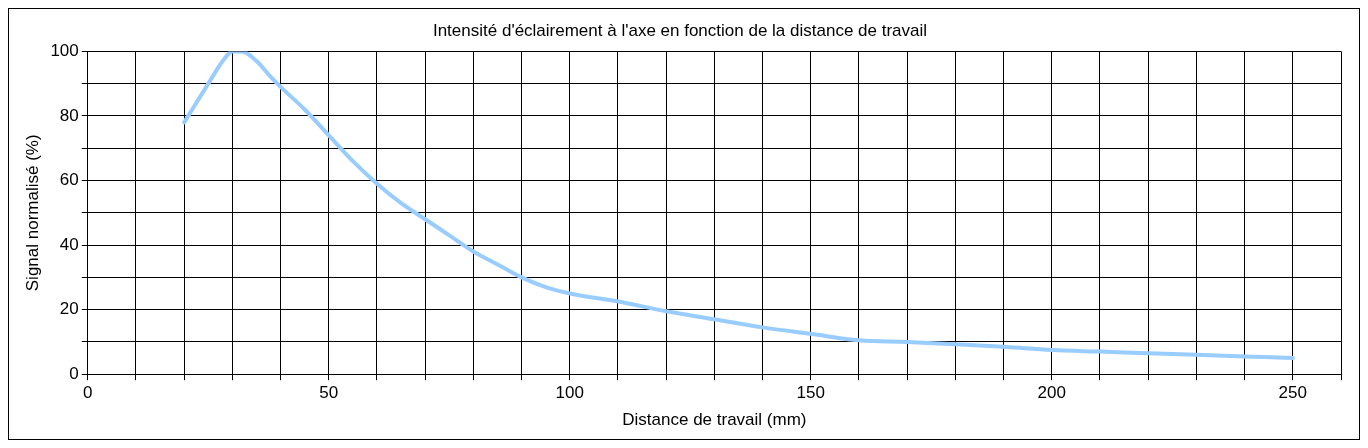 This screenshot has width=1368, height=448. I want to click on x-axis-title: Distance de travail (mm), so click(714, 420).